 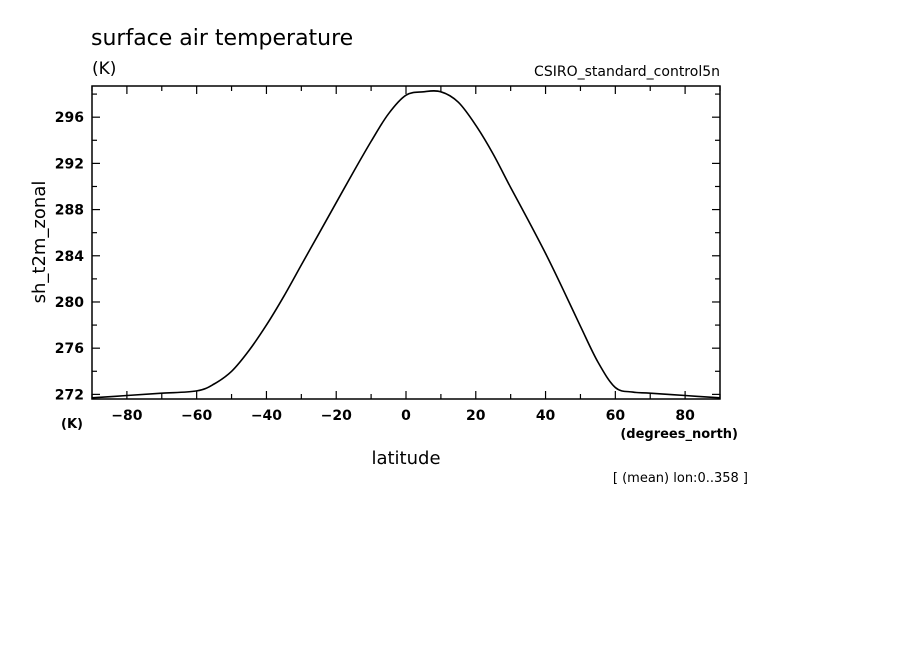 I want to click on x-tick-label: 80, so click(x=685, y=416).